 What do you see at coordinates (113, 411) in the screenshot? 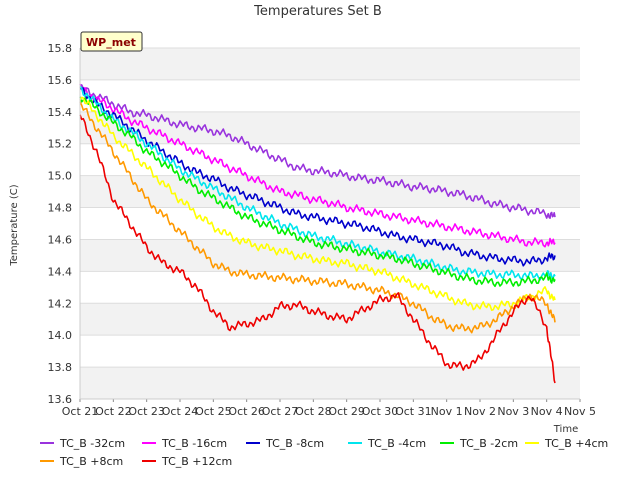
I see `x-tick-label: Oct 22` at bounding box center [113, 411].